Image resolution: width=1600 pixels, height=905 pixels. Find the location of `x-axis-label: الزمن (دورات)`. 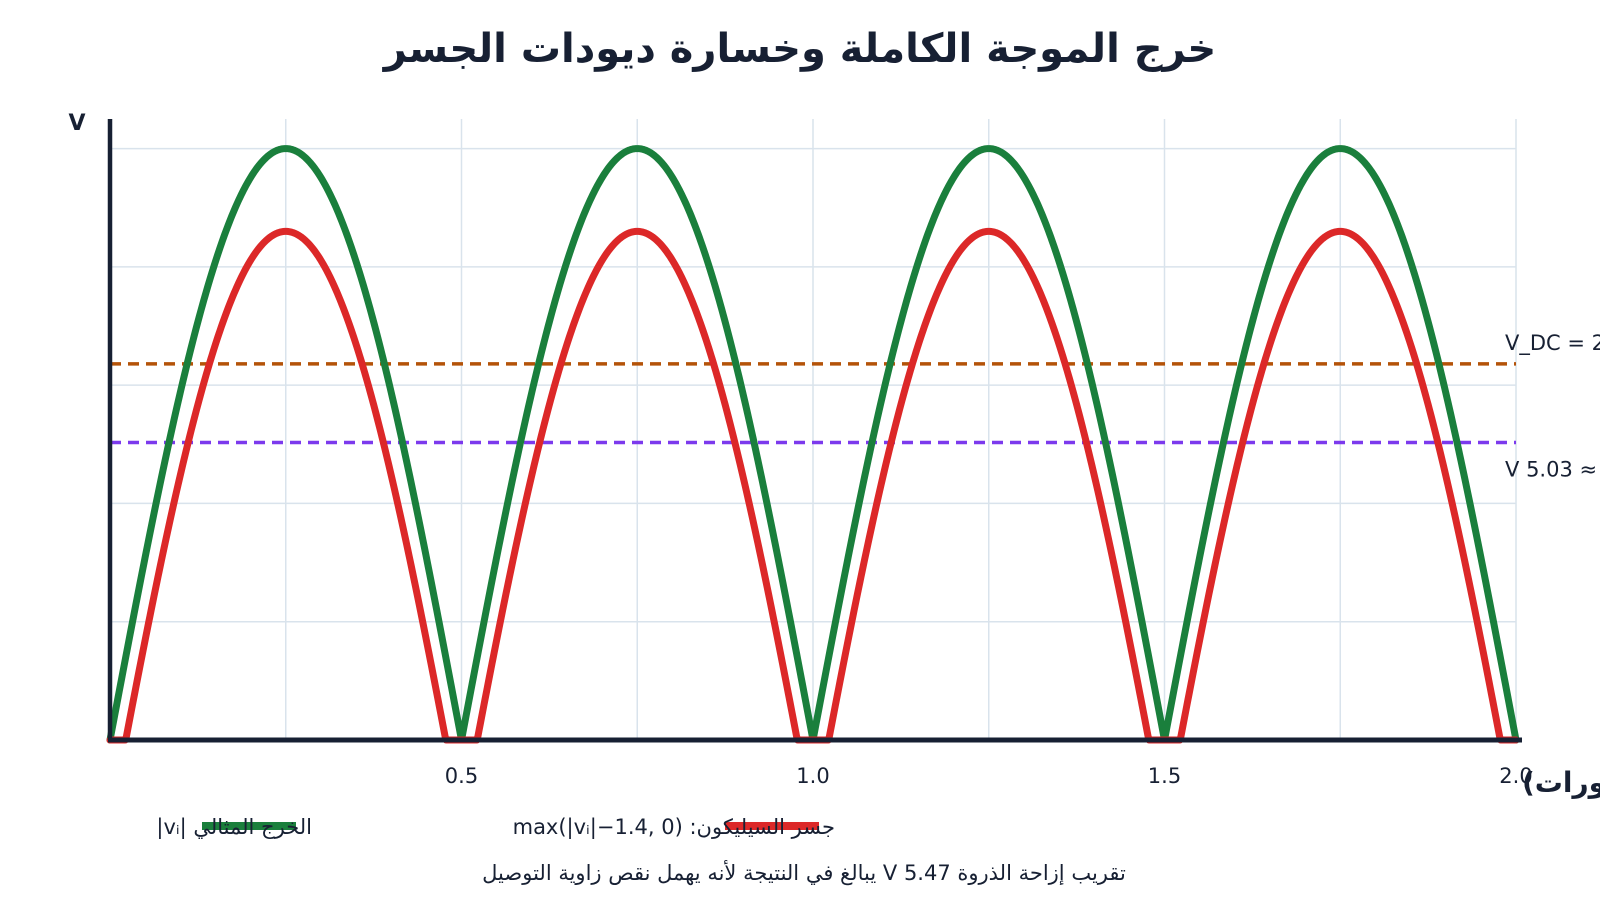

x-axis-label: الزمن (دورات) is located at coordinates (1561, 782).